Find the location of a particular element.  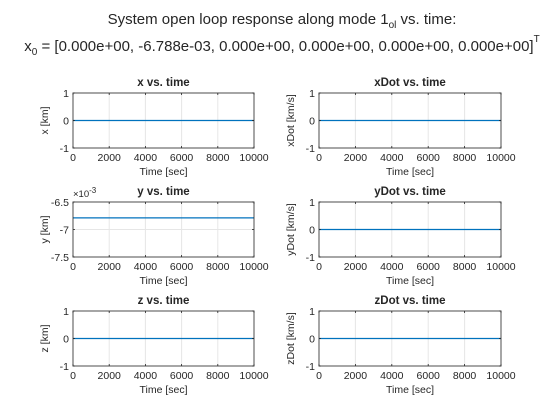

y-tick-label: -6.5 is located at coordinates (60, 203).